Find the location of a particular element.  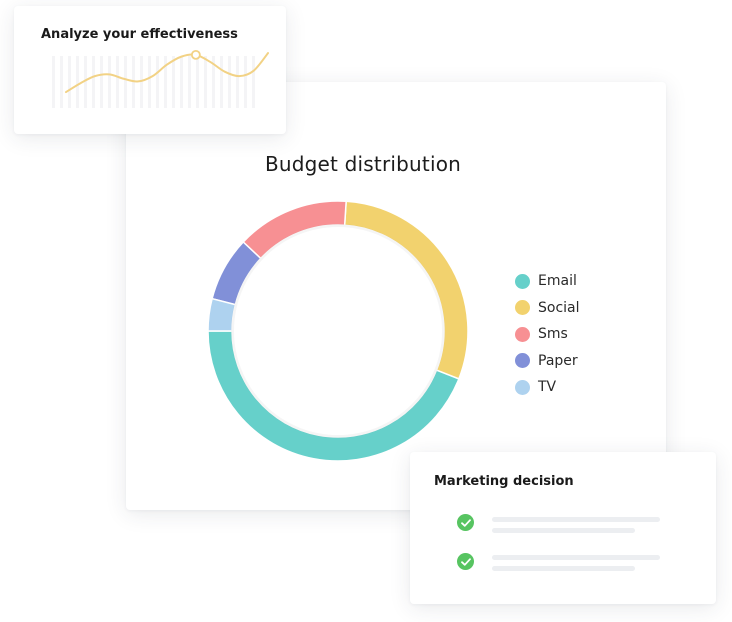

effectiveness-title: Analyze your effectiveness is located at coordinates (139, 34).